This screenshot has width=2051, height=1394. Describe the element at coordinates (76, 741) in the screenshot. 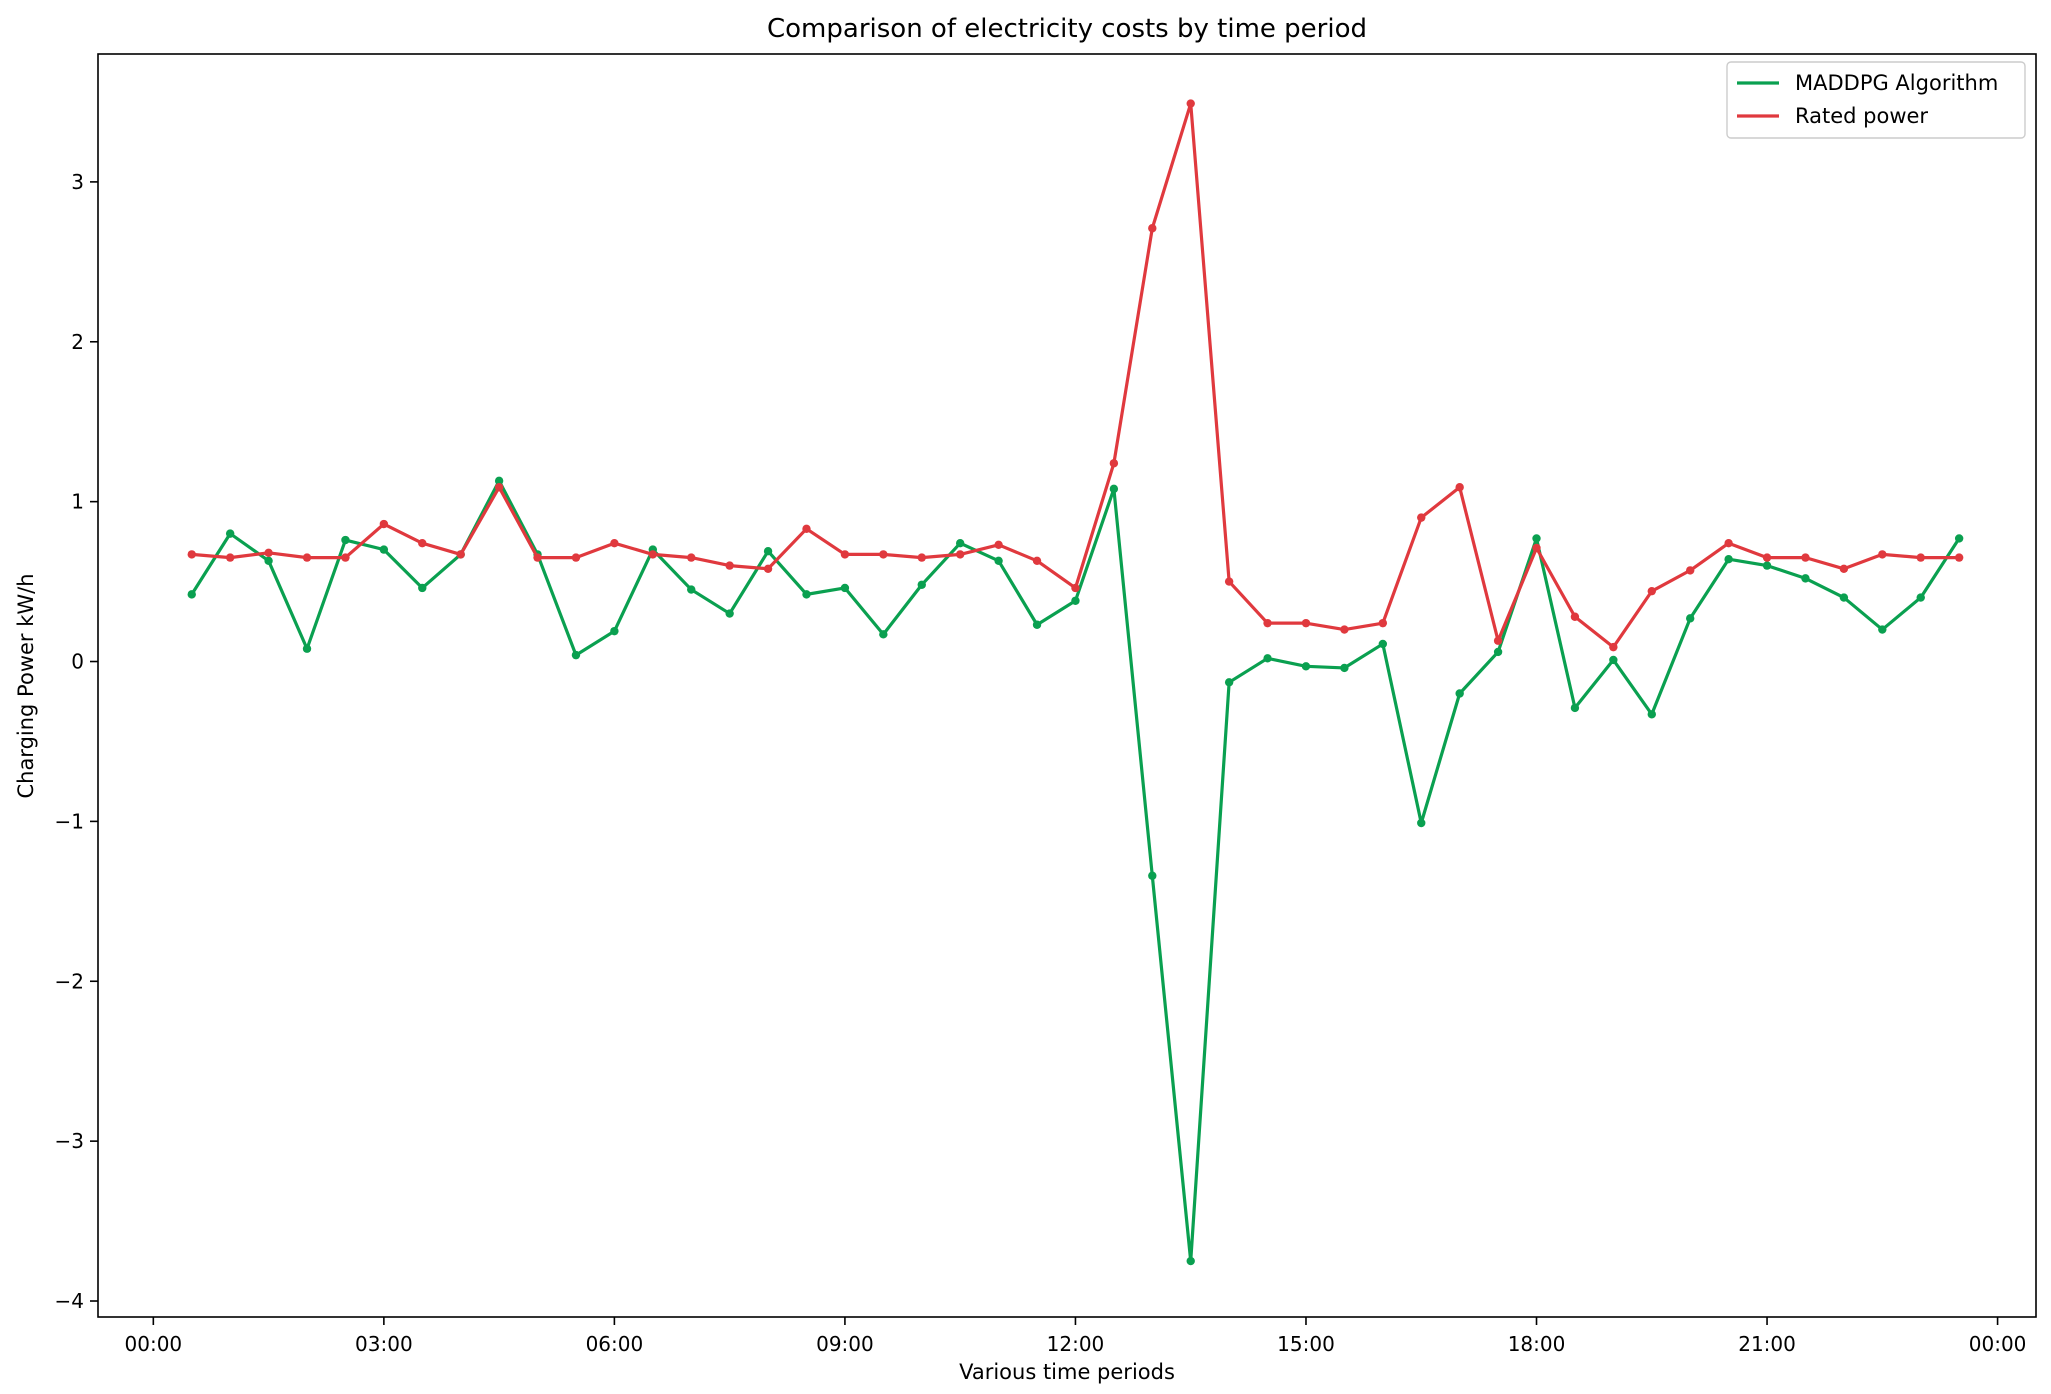

I see `y-axis: 3 2 1 0 −1 −2 −3 −4` at that location.